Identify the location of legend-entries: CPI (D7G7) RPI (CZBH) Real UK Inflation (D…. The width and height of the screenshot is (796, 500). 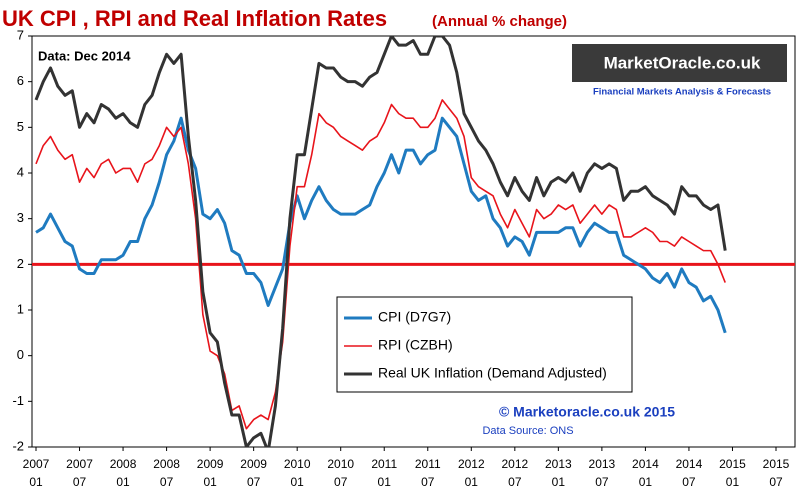
(475, 345).